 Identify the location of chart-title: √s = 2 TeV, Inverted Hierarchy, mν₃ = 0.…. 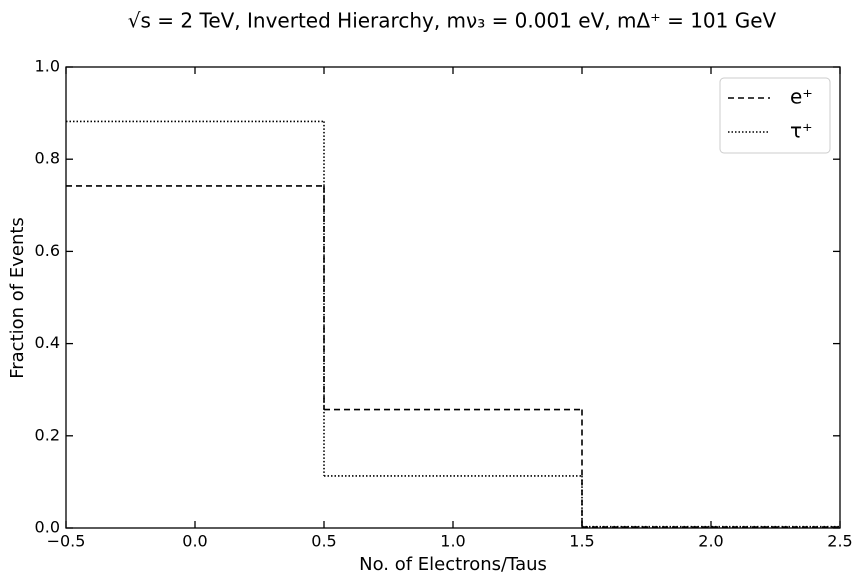
(452, 21).